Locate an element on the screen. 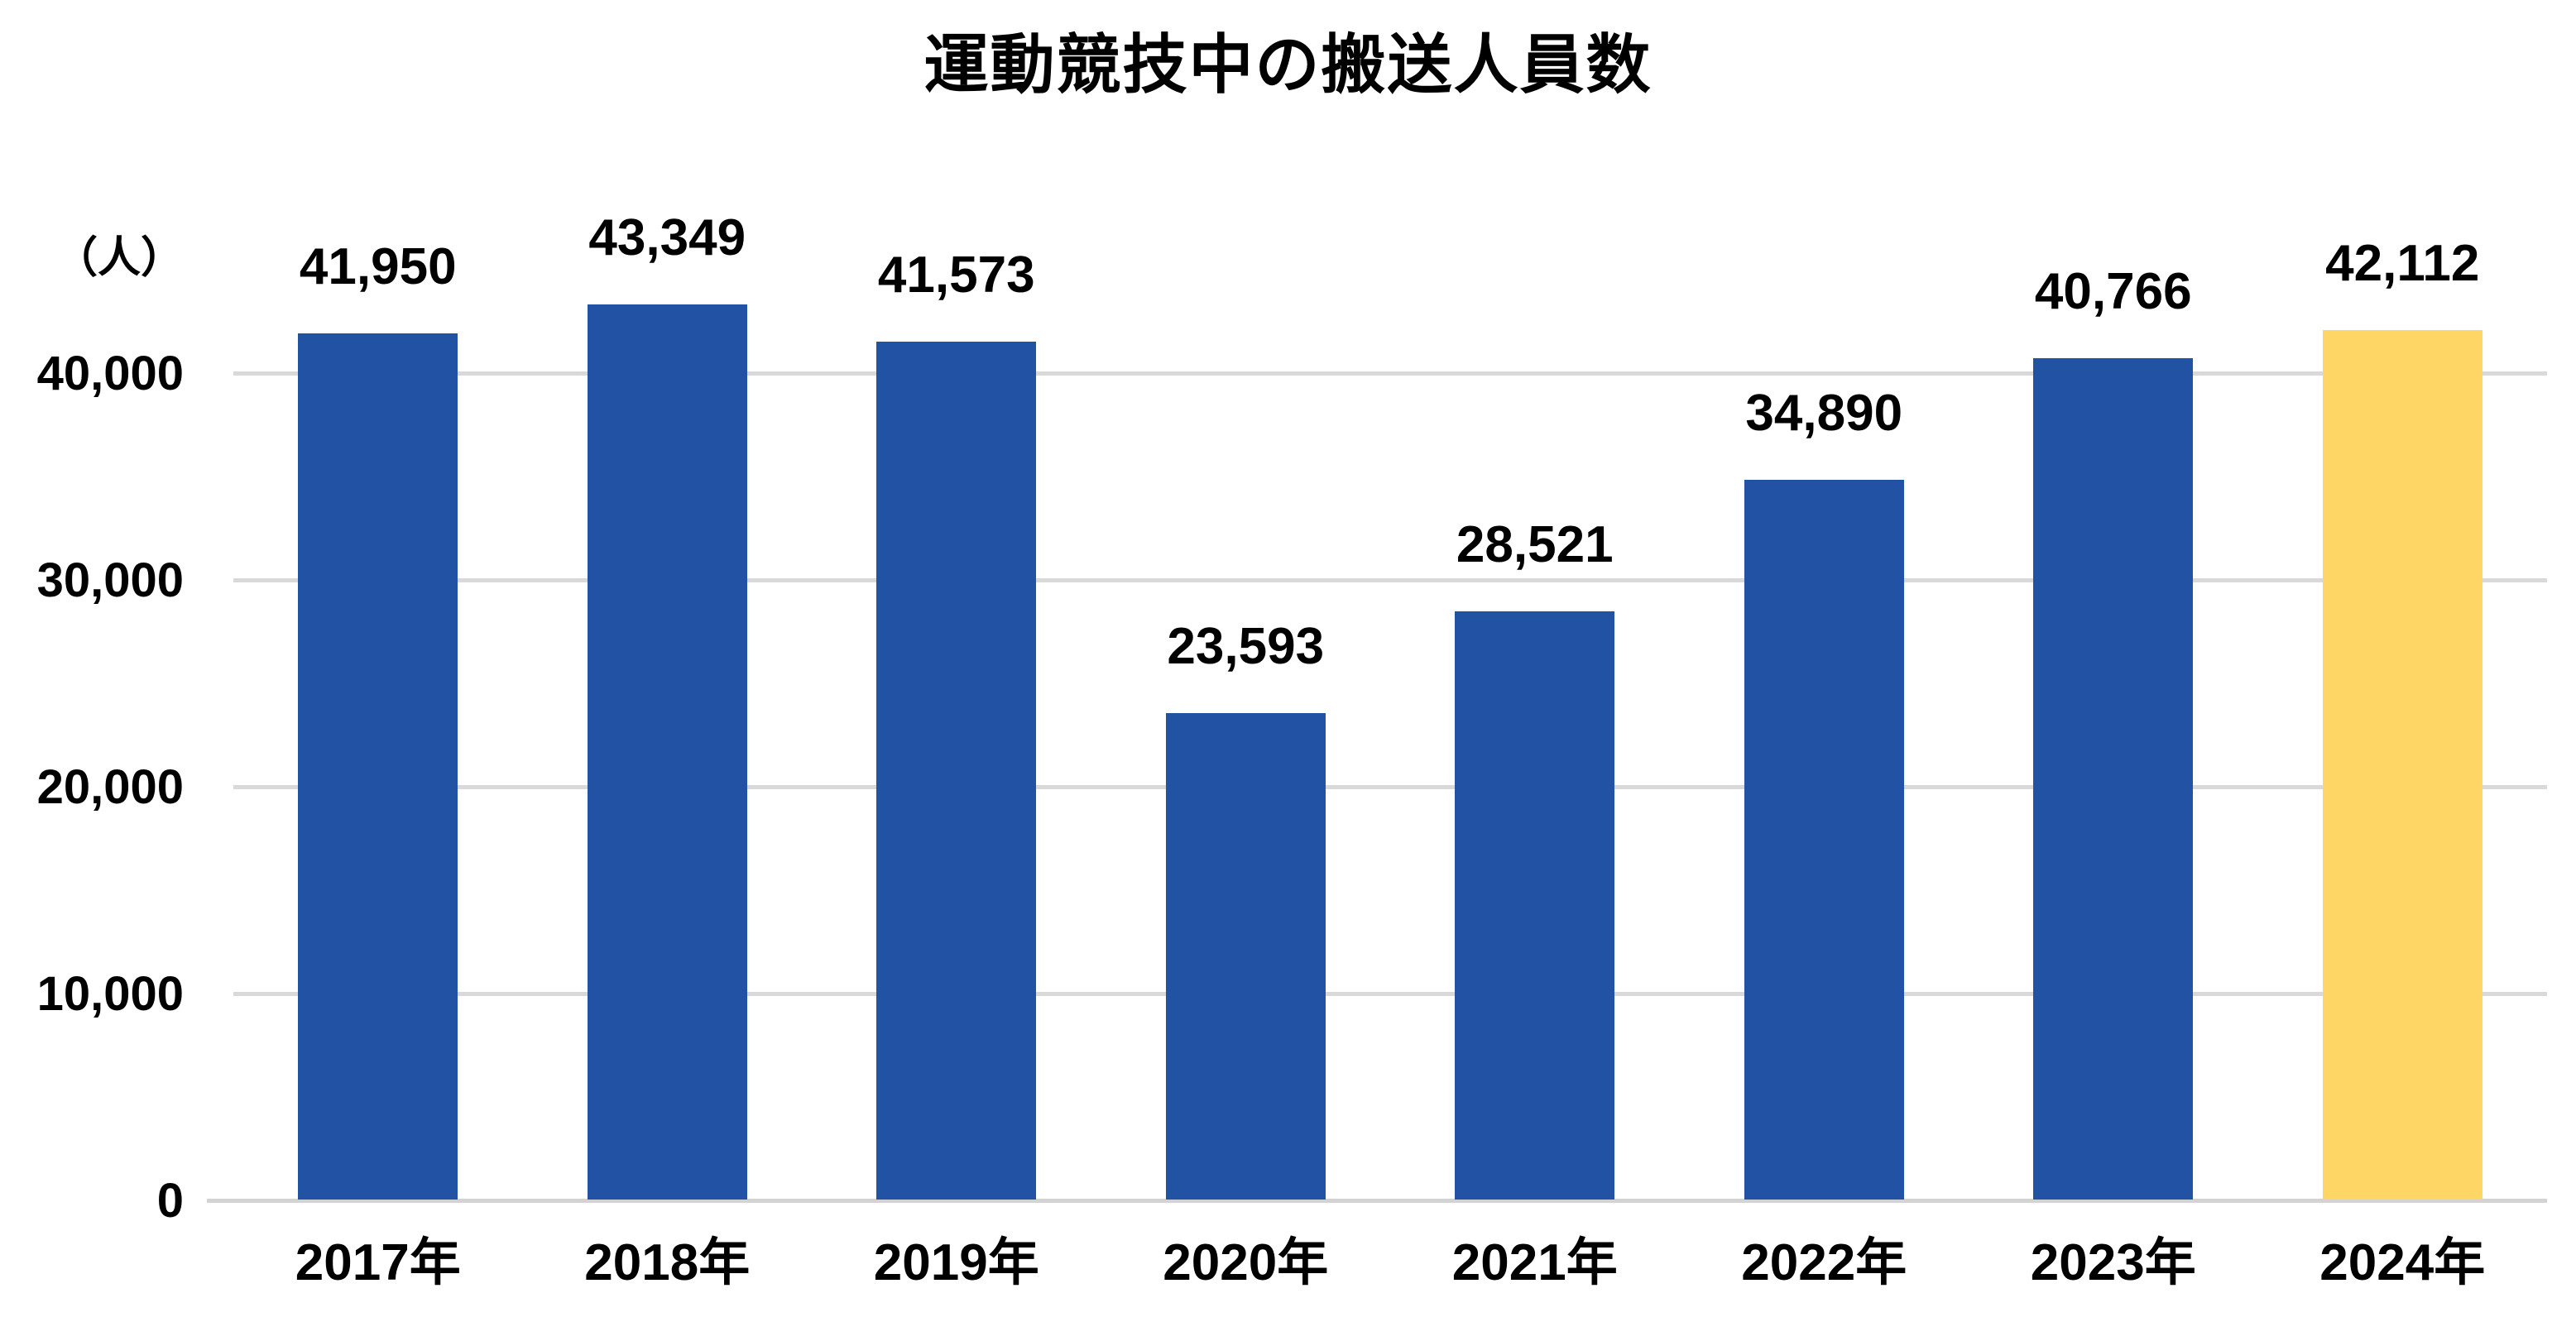  x-axis-category-label-2020: 2020年 is located at coordinates (1246, 1262).